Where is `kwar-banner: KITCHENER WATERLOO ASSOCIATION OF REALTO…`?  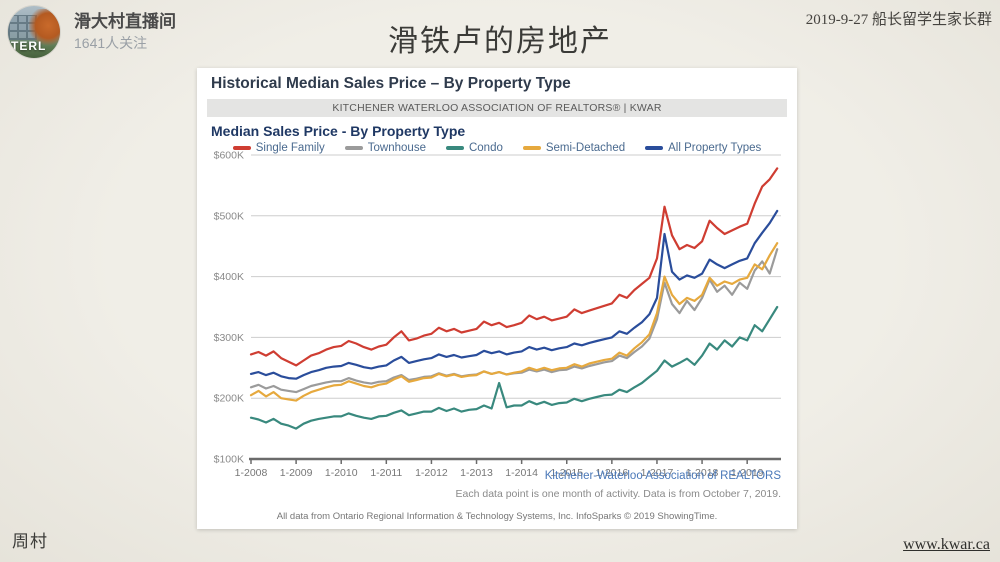 kwar-banner: KITCHENER WATERLOO ASSOCIATION OF REALTO… is located at coordinates (497, 108).